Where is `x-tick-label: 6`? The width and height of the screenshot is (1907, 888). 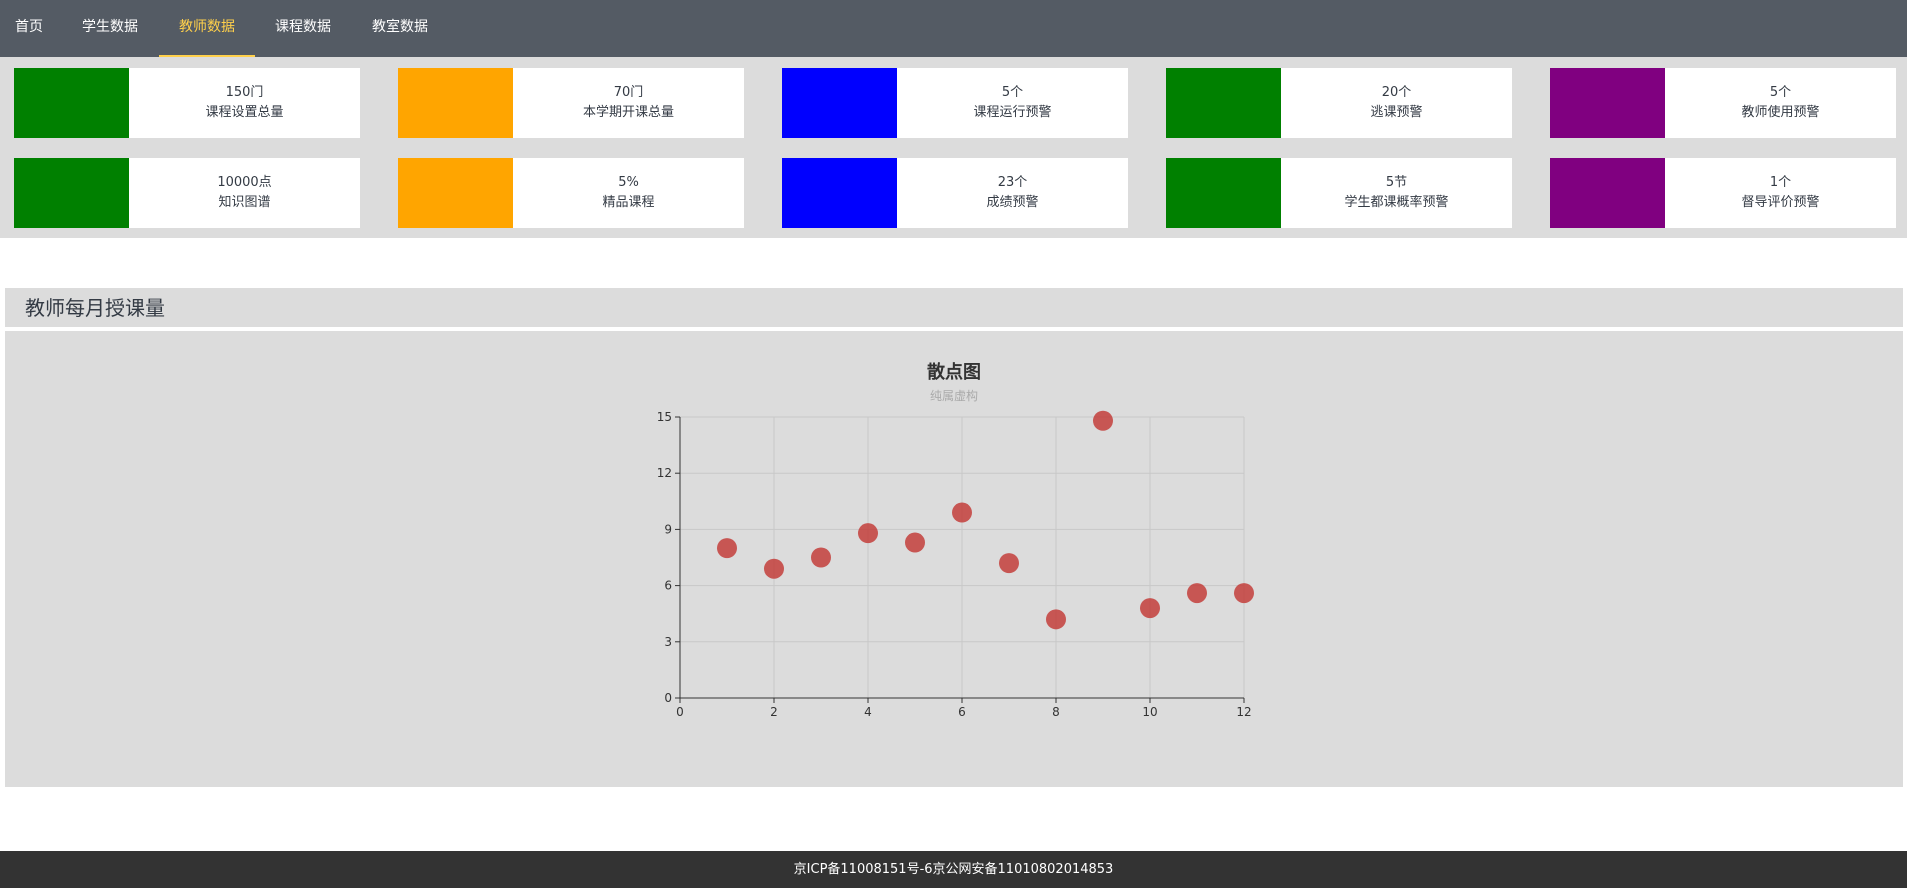
x-tick-label: 6 is located at coordinates (962, 712).